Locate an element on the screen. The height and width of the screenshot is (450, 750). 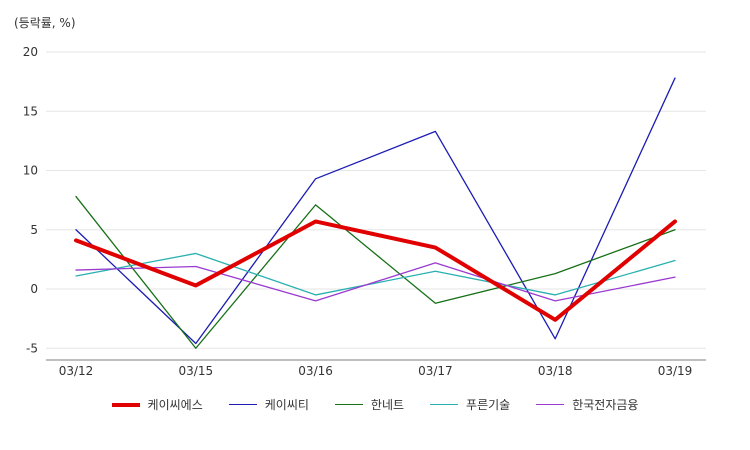
y-tick-label: 0 is located at coordinates (34, 289).